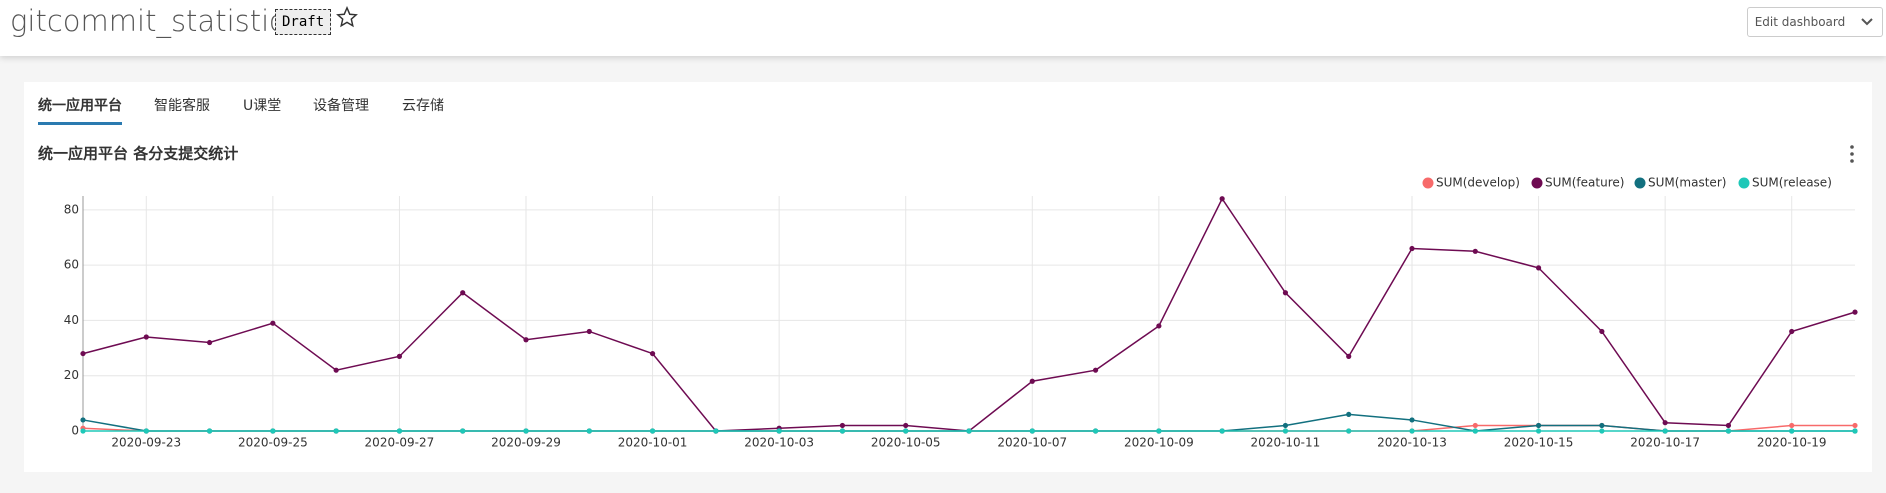 This screenshot has height=493, width=1886. Describe the element at coordinates (341, 106) in the screenshot. I see `tab: 设备管理` at that location.